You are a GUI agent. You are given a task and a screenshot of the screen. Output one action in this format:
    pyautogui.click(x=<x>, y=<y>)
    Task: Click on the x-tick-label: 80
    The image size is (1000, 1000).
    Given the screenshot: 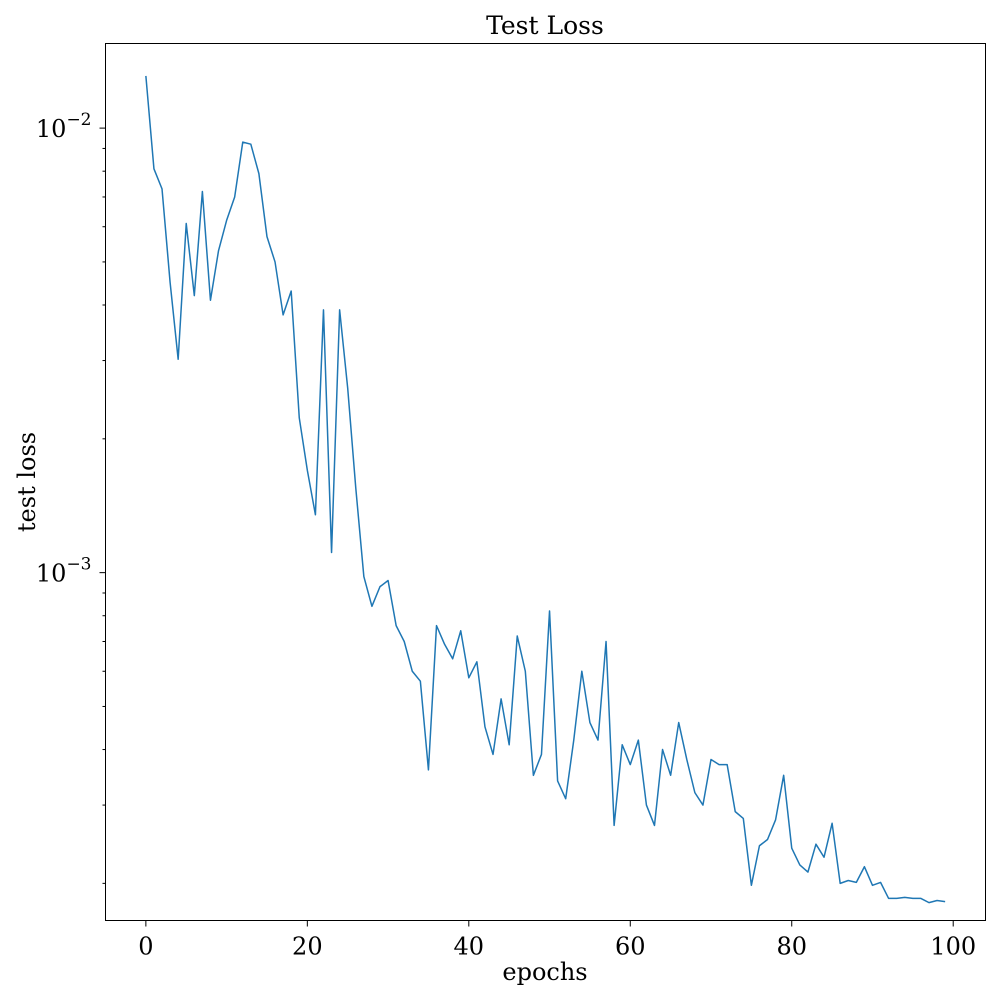 What is the action you would take?
    pyautogui.click(x=791, y=947)
    